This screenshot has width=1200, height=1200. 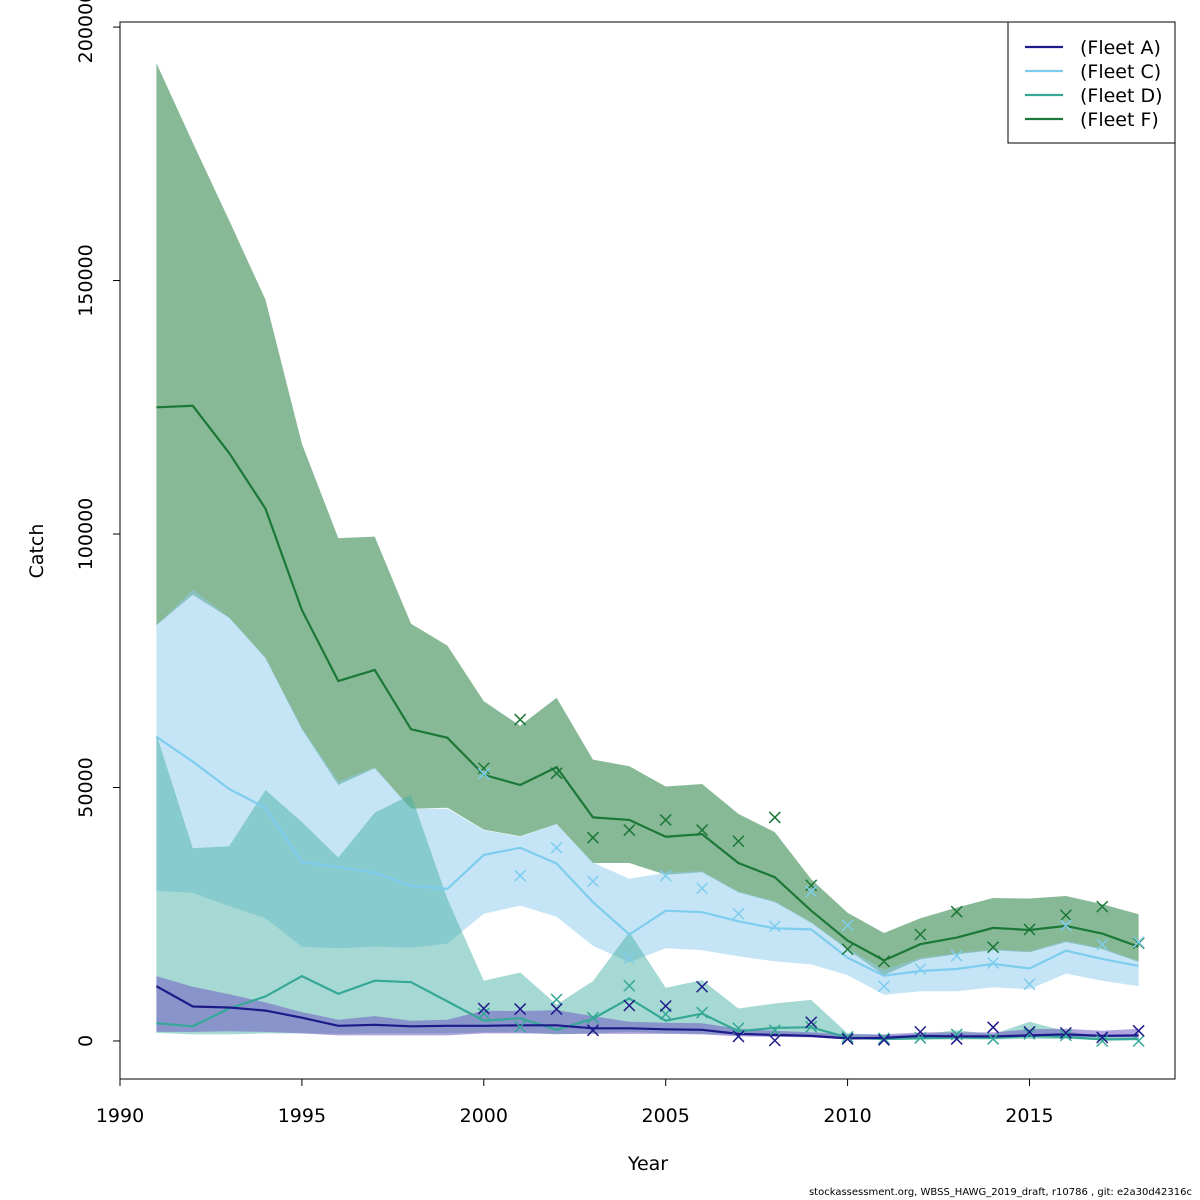 I want to click on point-fleet-d-2010, so click(x=847, y=1036).